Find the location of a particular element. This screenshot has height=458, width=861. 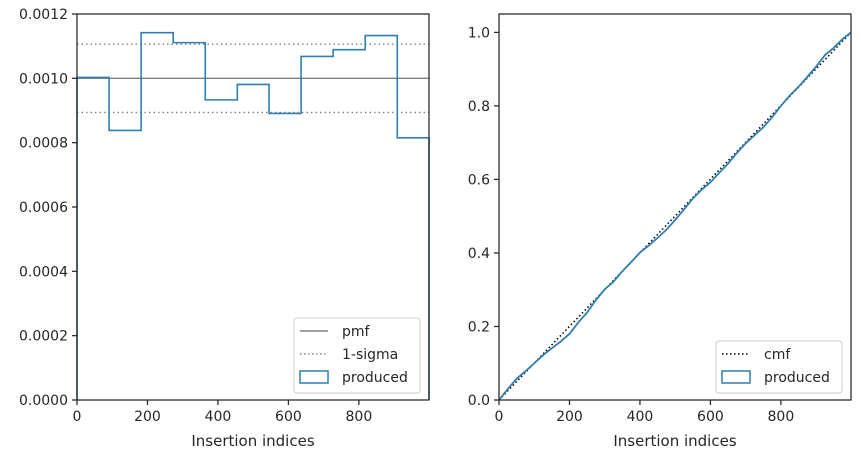

y-tick-label: 0.4 is located at coordinates (479, 254).